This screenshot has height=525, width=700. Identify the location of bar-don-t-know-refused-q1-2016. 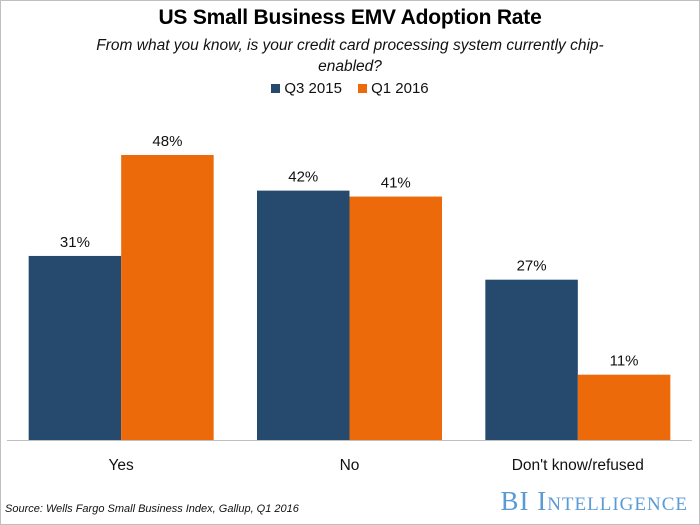
(624, 407).